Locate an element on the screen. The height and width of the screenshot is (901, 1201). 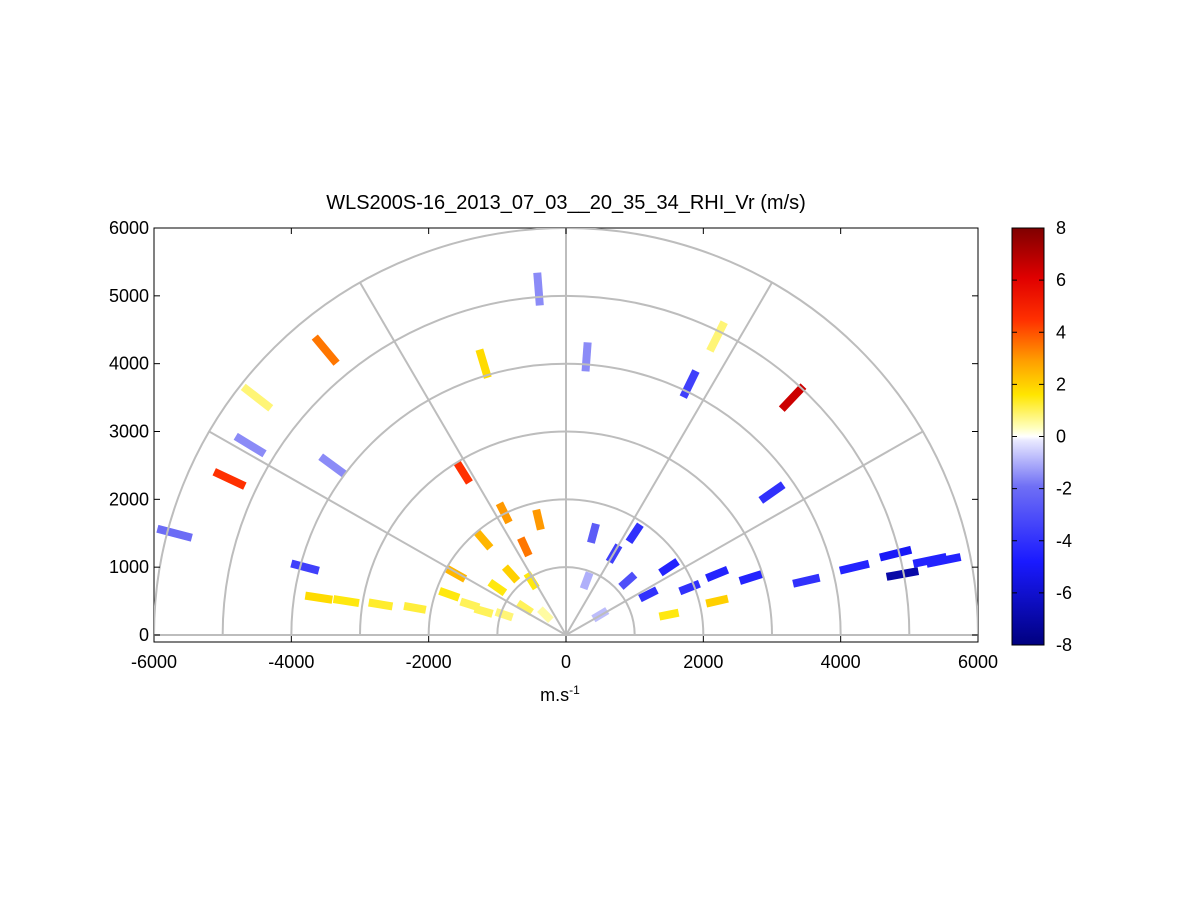
colorbar-tick-label: 2 is located at coordinates (1061, 384).